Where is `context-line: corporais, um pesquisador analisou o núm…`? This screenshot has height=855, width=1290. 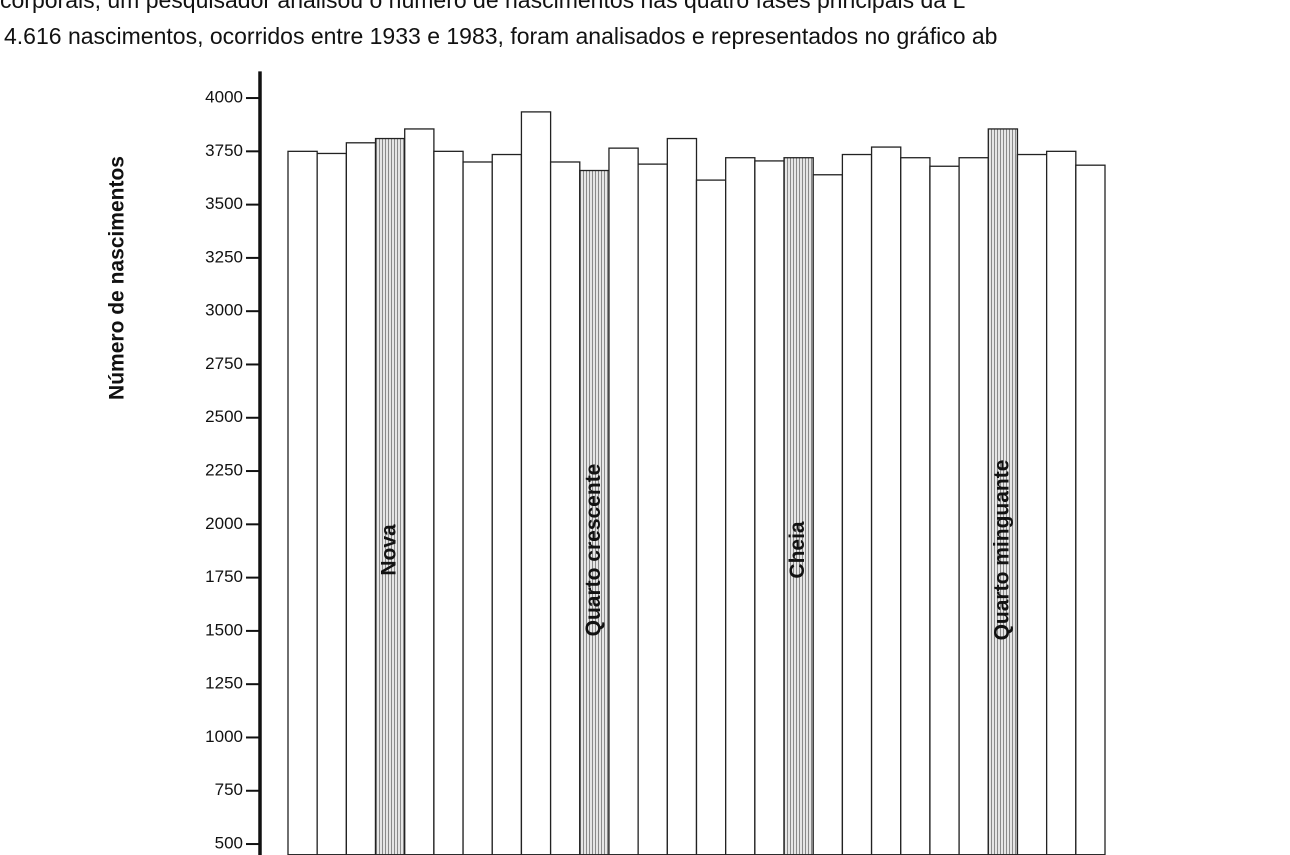
context-line: corporais, um pesquisador analisou o núm… is located at coordinates (482, 6).